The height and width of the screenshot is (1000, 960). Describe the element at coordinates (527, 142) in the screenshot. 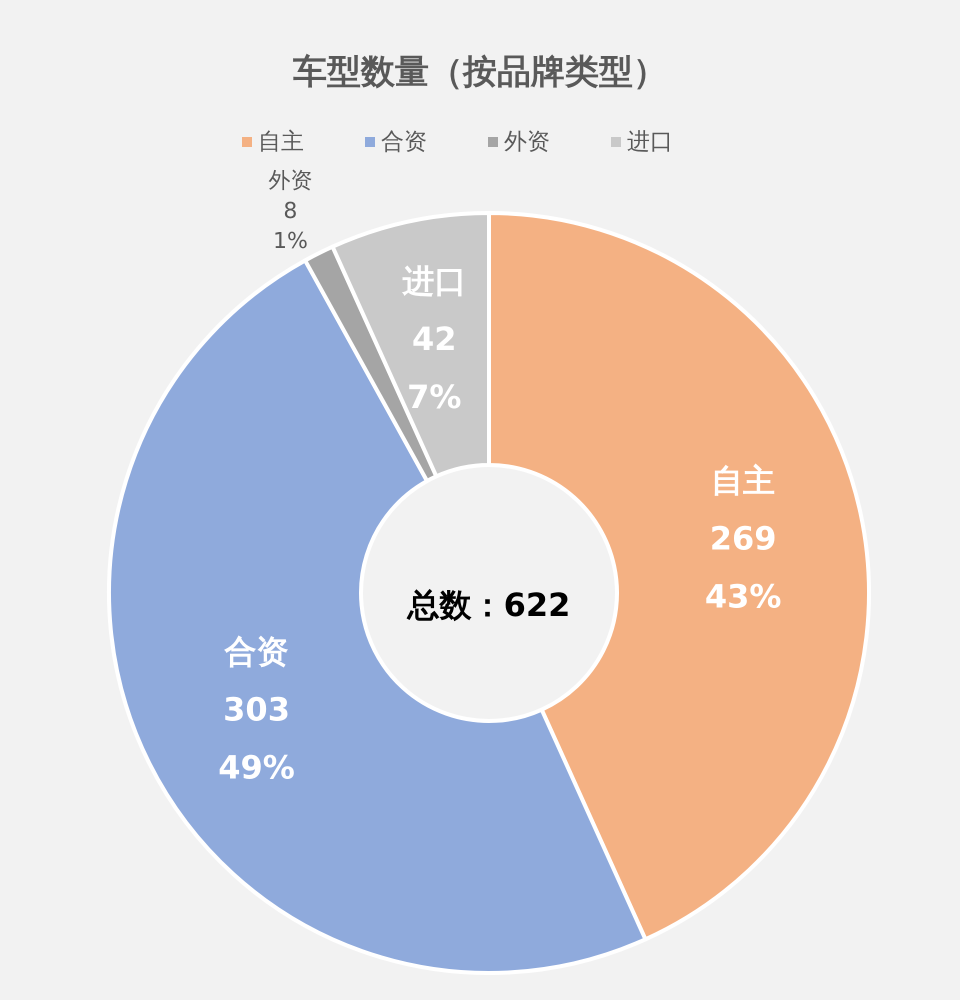

I see `legend-label: 外资` at that location.